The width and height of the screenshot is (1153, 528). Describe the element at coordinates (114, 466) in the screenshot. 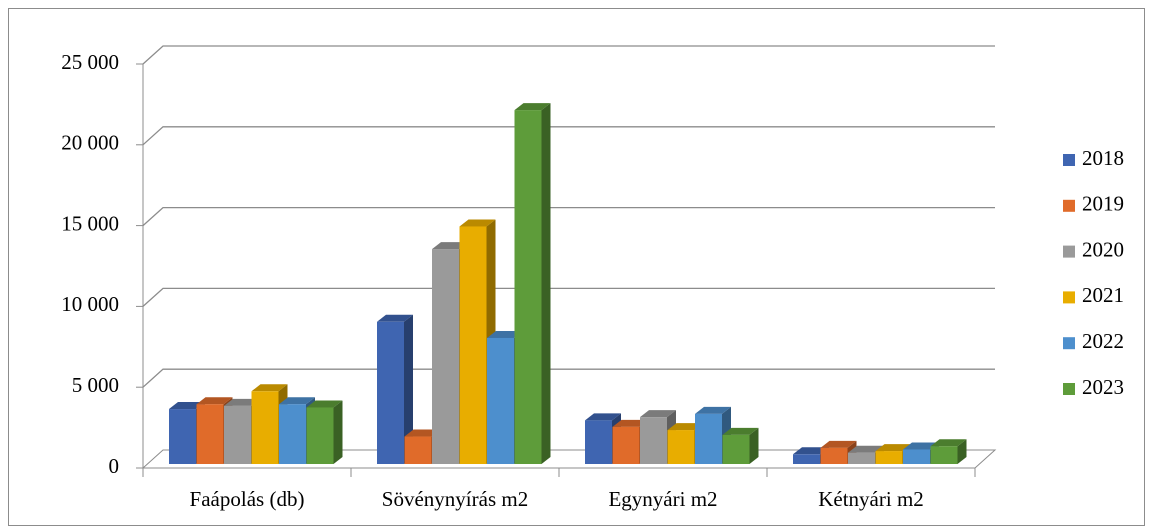

I see `y-tick-label: 0` at that location.